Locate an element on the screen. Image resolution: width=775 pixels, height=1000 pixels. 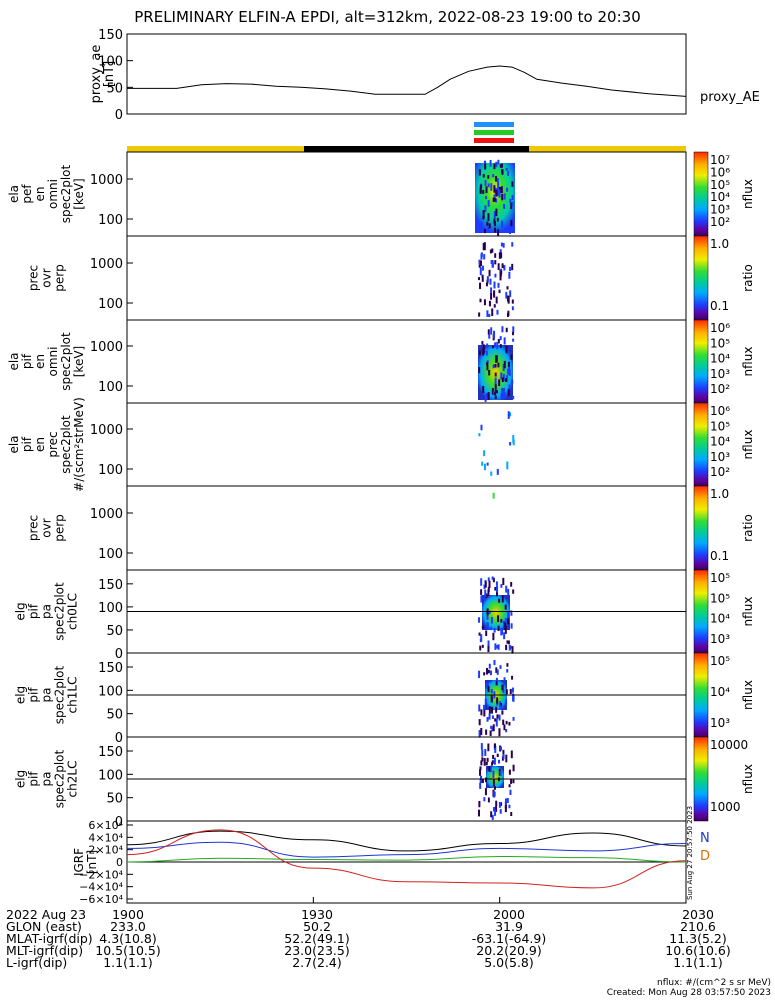
y-axis-label: perp is located at coordinates (60, 528).